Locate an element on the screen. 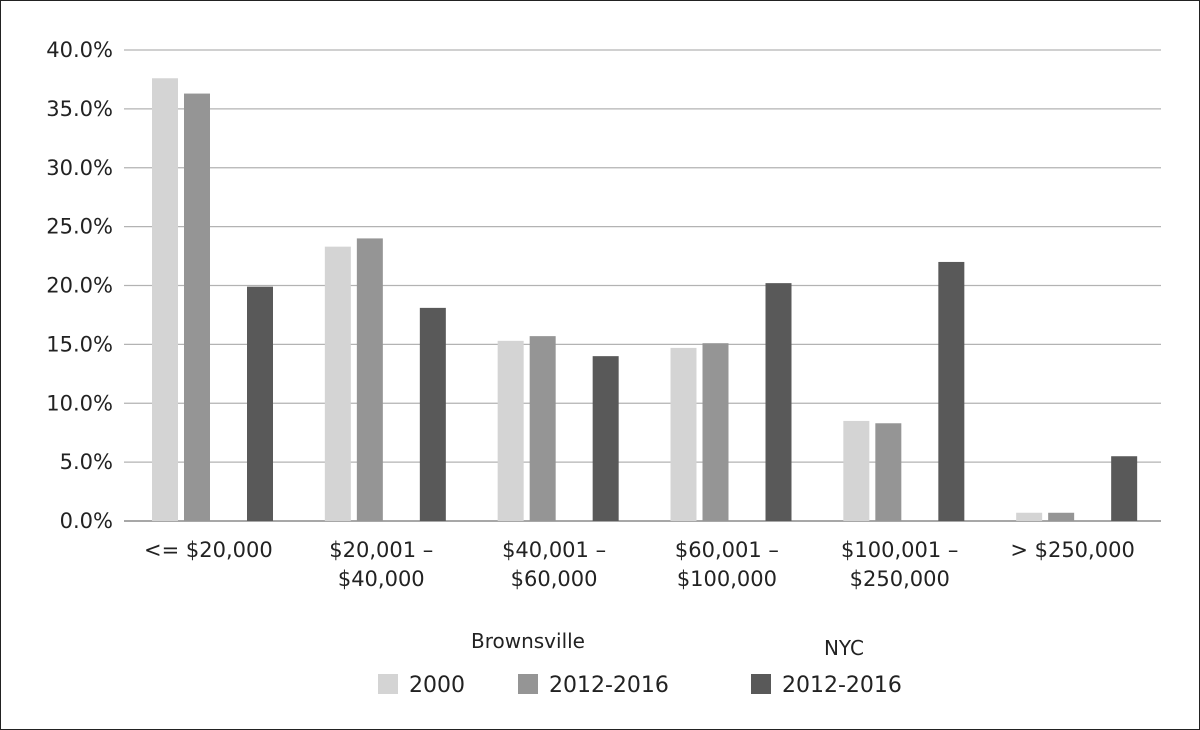 The width and height of the screenshot is (1200, 730). x-tick-label: $100,001 – is located at coordinates (899, 550).